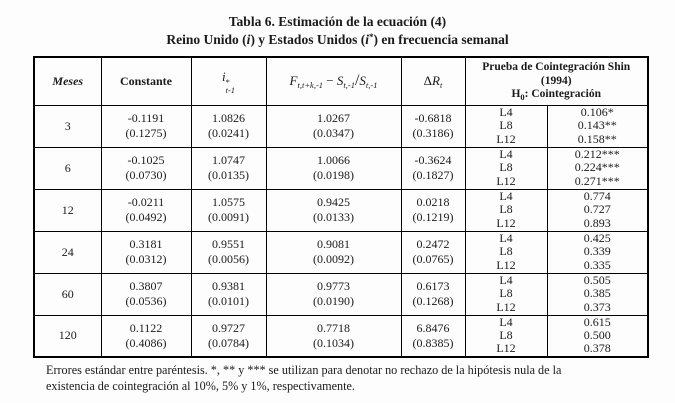  I want to click on std-error: (0.1268), so click(433, 301).